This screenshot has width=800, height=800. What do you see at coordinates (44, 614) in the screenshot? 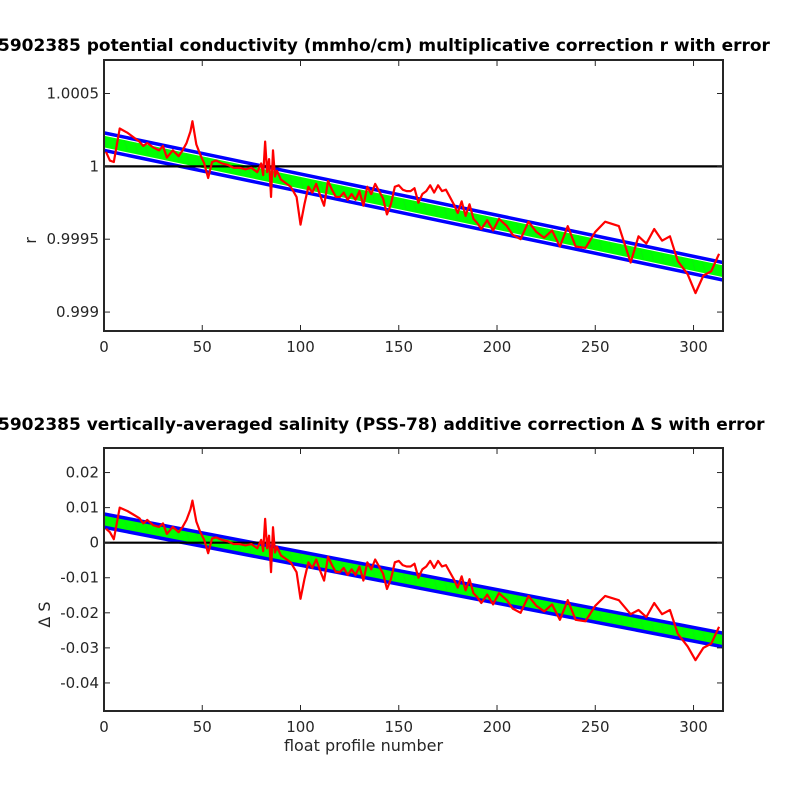
I see `y-axis-label: Δ S` at bounding box center [44, 614].